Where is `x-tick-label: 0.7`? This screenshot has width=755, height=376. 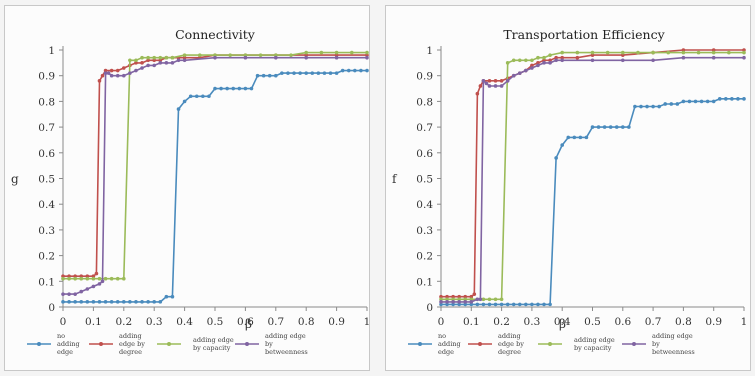 x-tick-label: 0.7 is located at coordinates (653, 322).